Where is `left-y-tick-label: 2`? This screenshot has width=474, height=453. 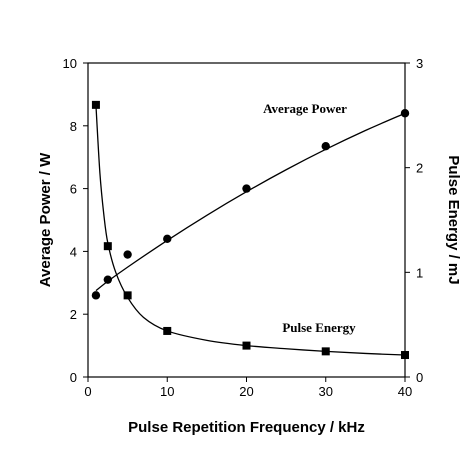 left-y-tick-label: 2 is located at coordinates (73, 314).